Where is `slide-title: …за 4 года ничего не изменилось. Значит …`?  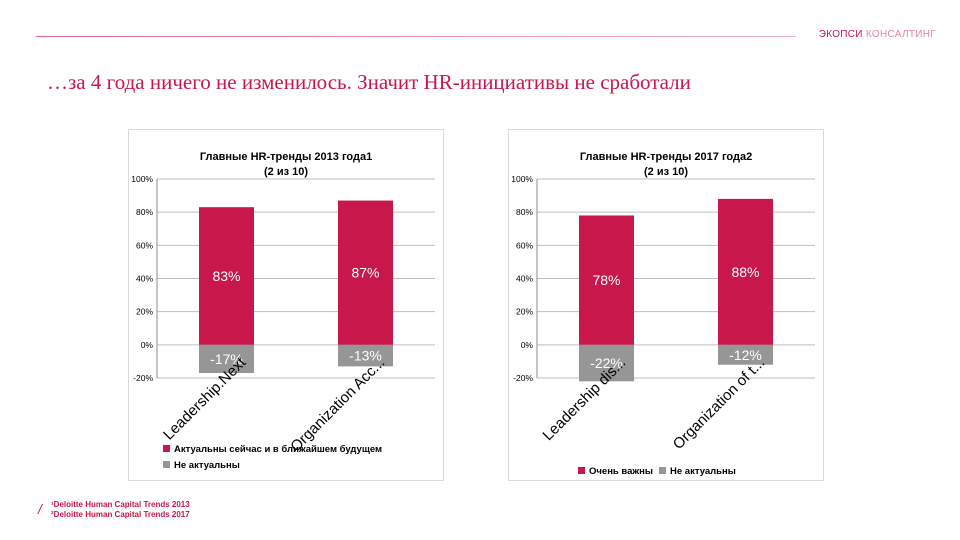
slide-title: …за 4 года ничего не изменилось. Значит … is located at coordinates (369, 82).